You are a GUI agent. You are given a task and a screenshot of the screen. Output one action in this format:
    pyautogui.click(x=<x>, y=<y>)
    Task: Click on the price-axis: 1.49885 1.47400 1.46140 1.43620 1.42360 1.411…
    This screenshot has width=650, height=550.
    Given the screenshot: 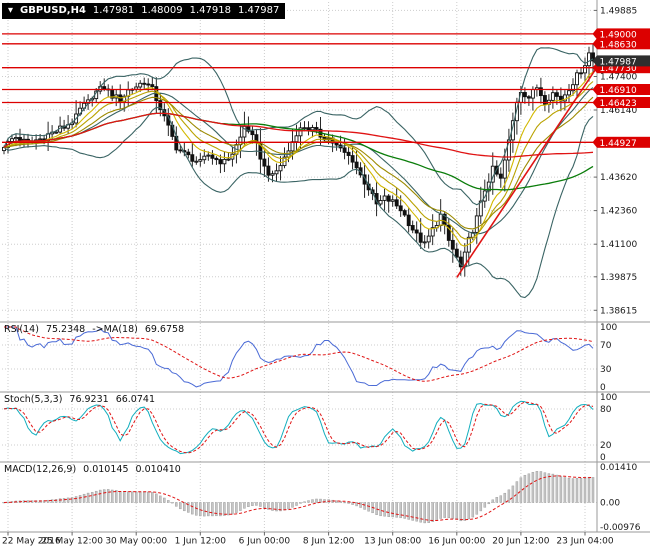 What is the action you would take?
    pyautogui.click(x=615, y=161)
    